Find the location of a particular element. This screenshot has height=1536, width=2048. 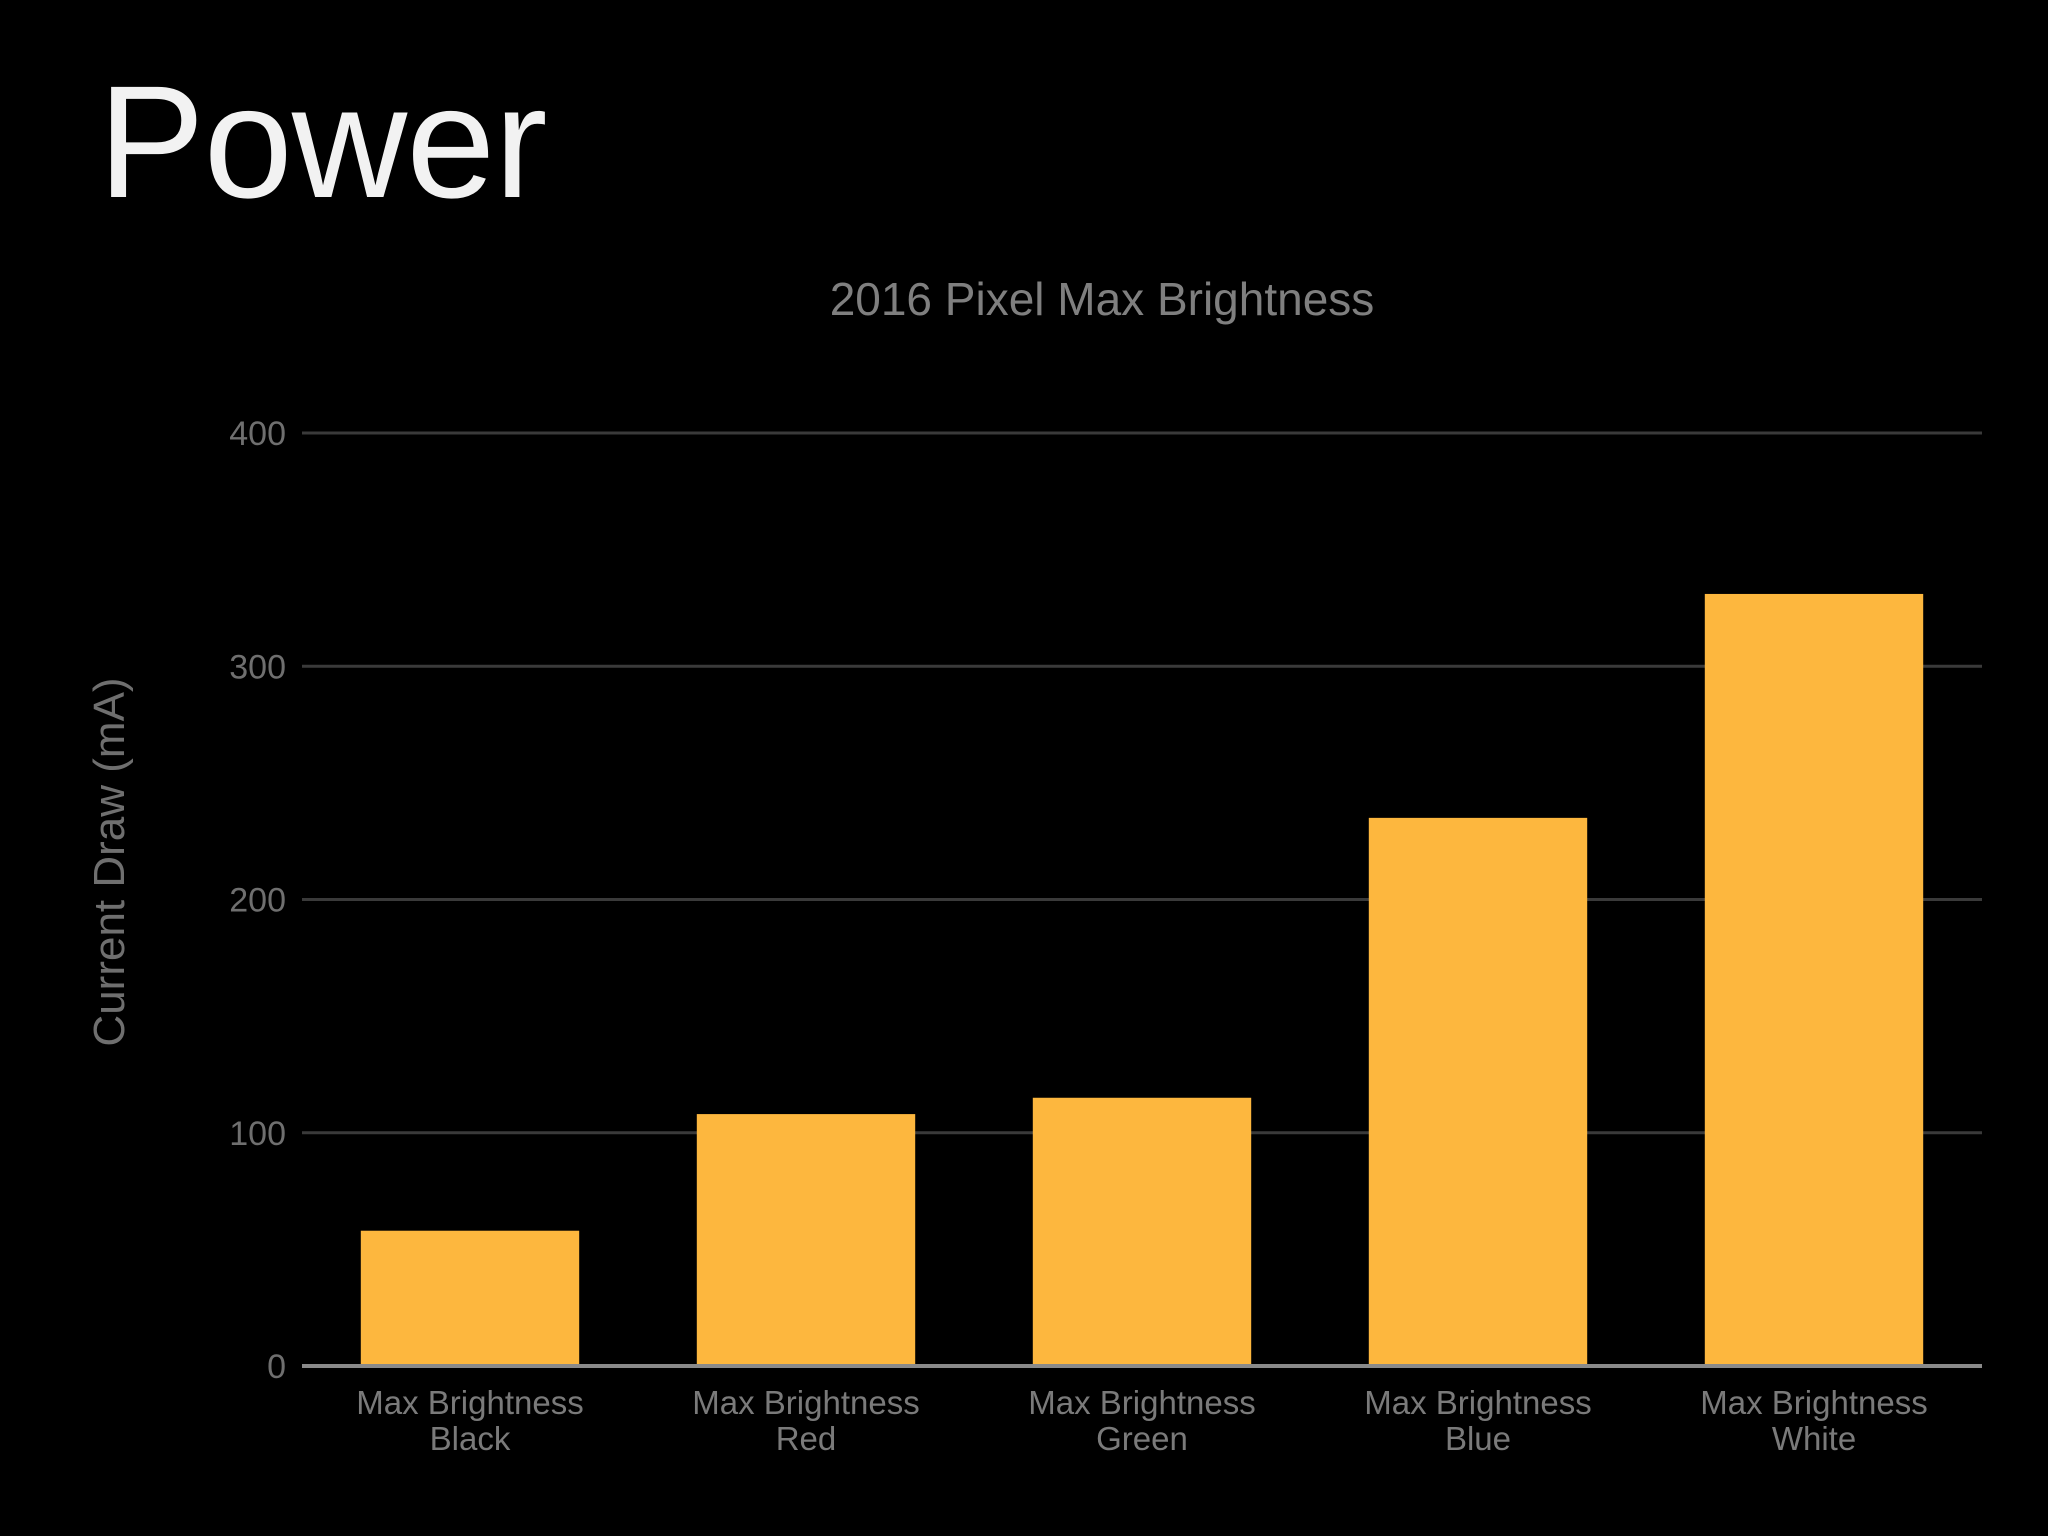

slide-title: Power is located at coordinates (323, 141).